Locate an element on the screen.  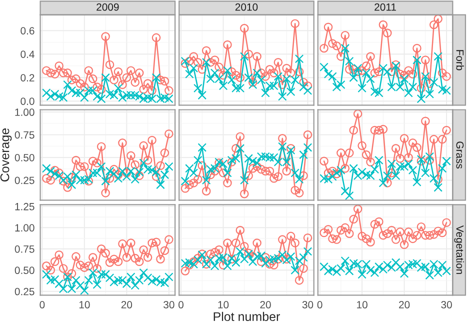
x-tick-label: 30 is located at coordinates (446, 304).